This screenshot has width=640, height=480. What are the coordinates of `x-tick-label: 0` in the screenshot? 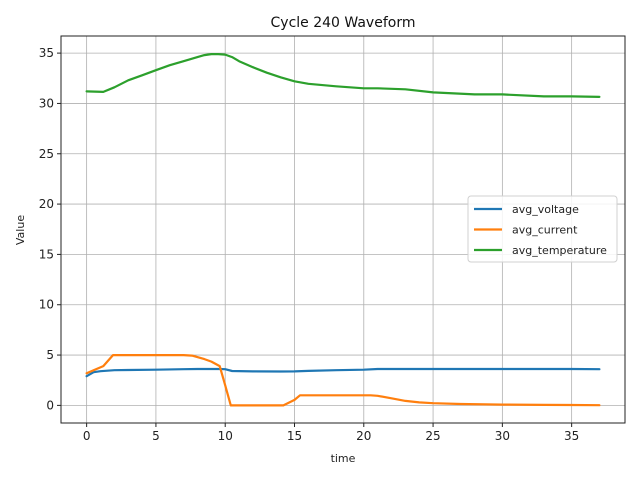 It's located at (87, 436).